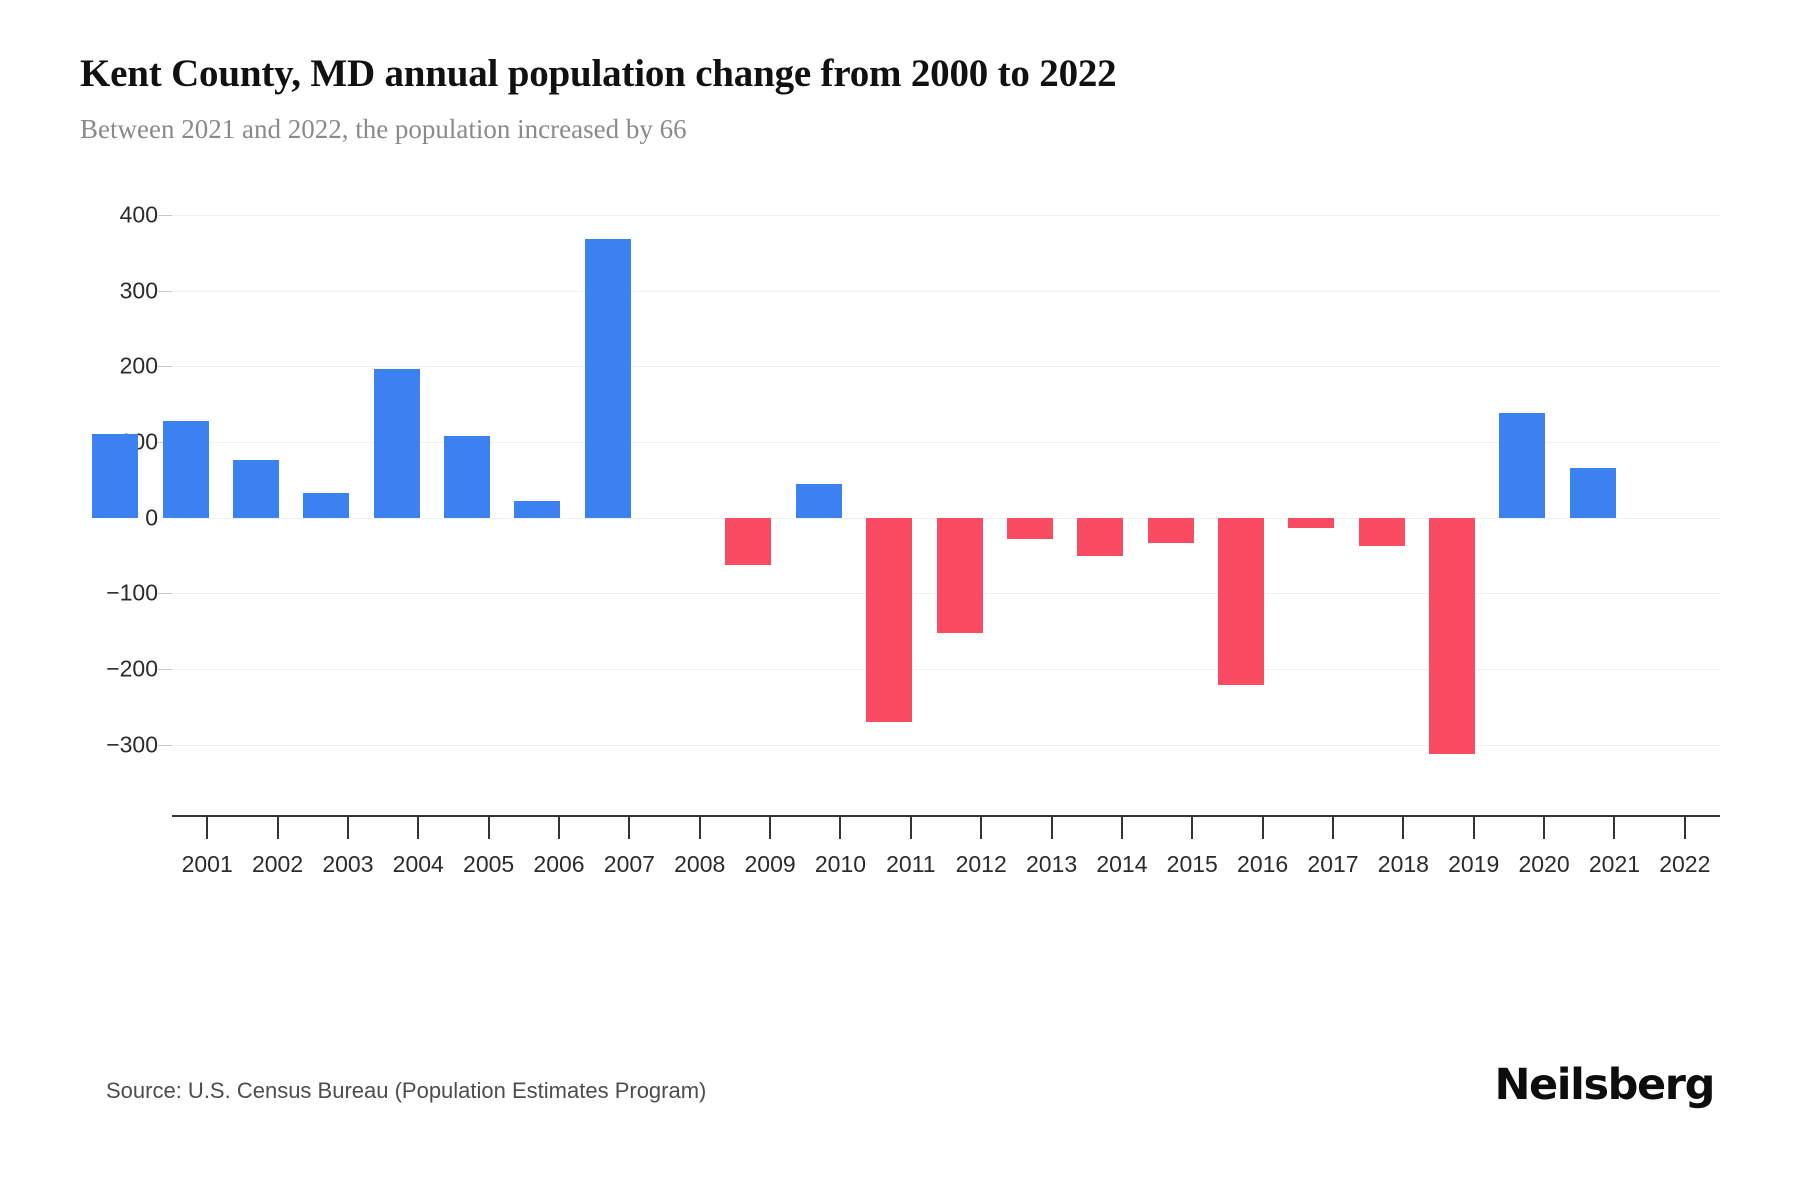 The width and height of the screenshot is (1800, 1200). I want to click on x-axis-tick-label-2022: 2022, so click(1685, 864).